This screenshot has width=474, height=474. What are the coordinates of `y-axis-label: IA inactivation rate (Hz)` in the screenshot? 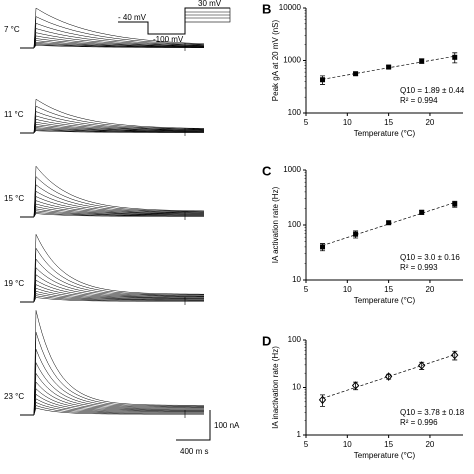 It's located at (275, 387).